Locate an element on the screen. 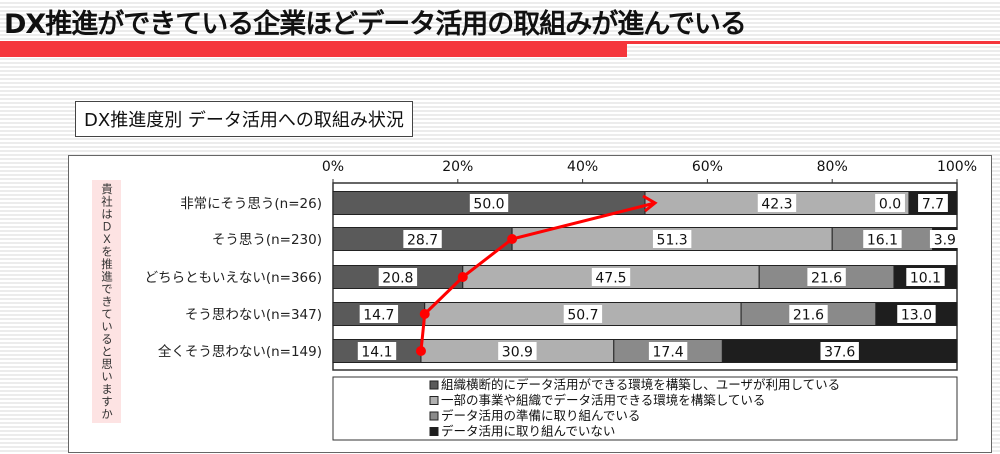 The height and width of the screenshot is (454, 1000). x-tick-label: 100% is located at coordinates (957, 167).